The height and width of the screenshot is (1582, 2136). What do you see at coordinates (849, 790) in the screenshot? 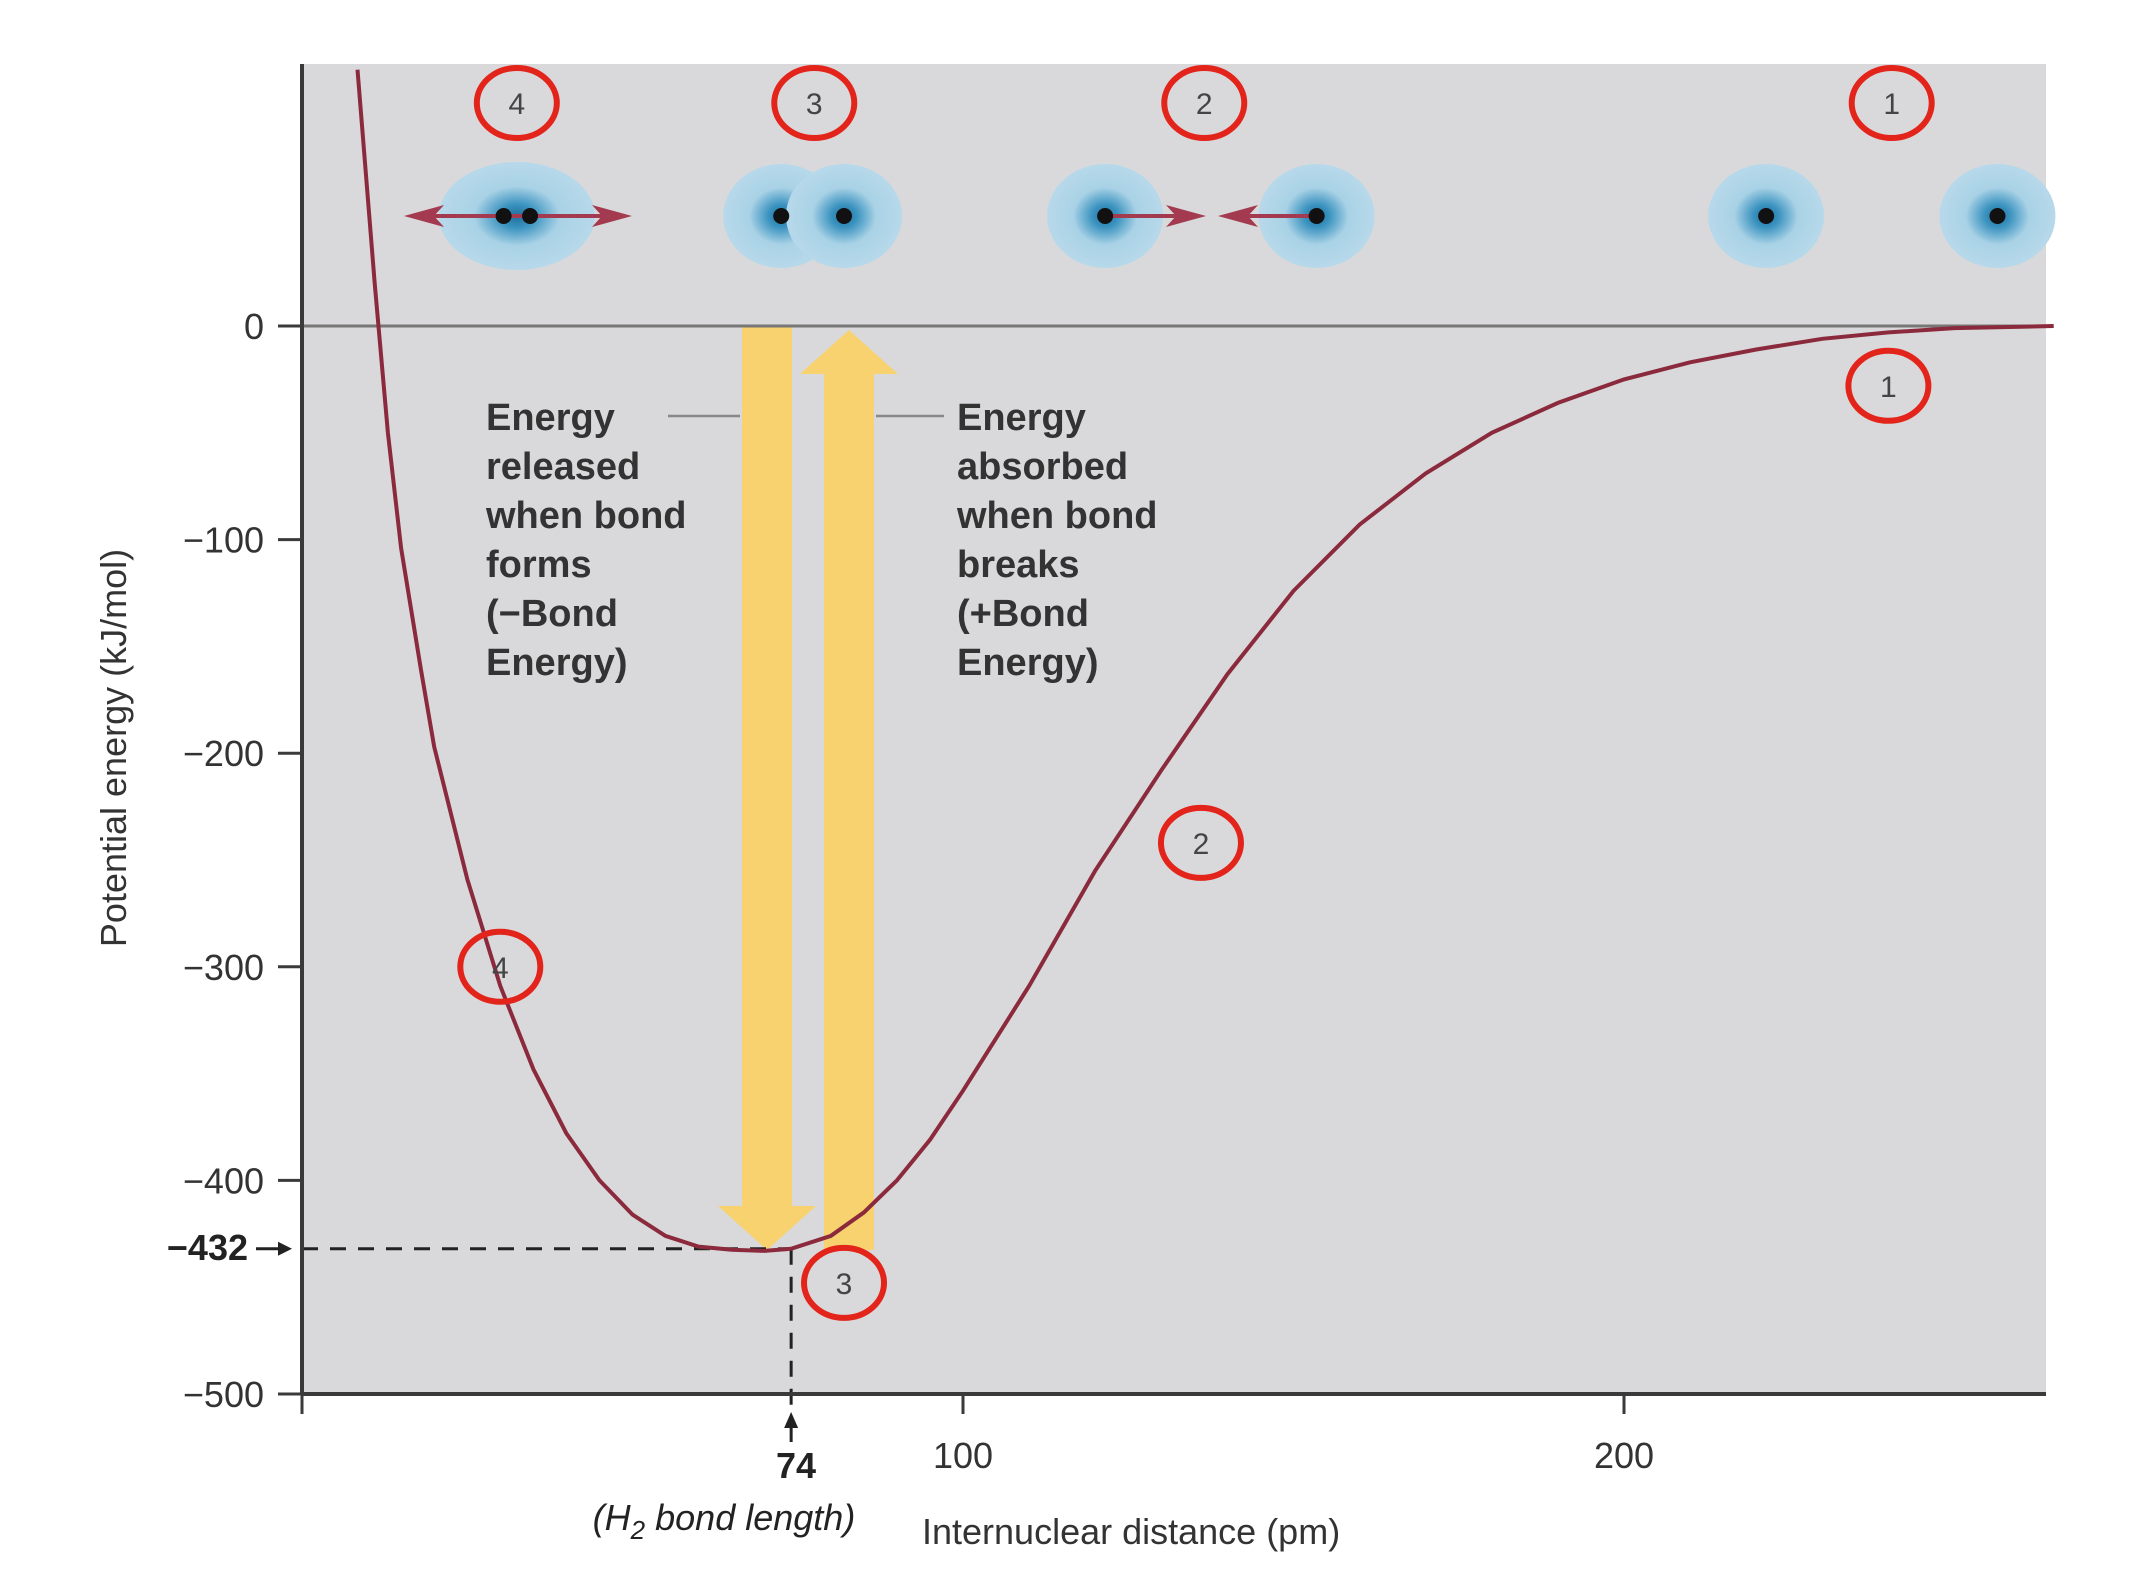
I see `energy-absorbed-arrow` at bounding box center [849, 790].